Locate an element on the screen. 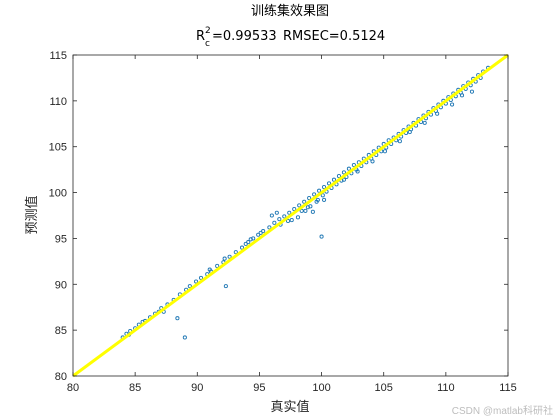 The height and width of the screenshot is (420, 560). y-tick-label: 100 is located at coordinates (58, 194).